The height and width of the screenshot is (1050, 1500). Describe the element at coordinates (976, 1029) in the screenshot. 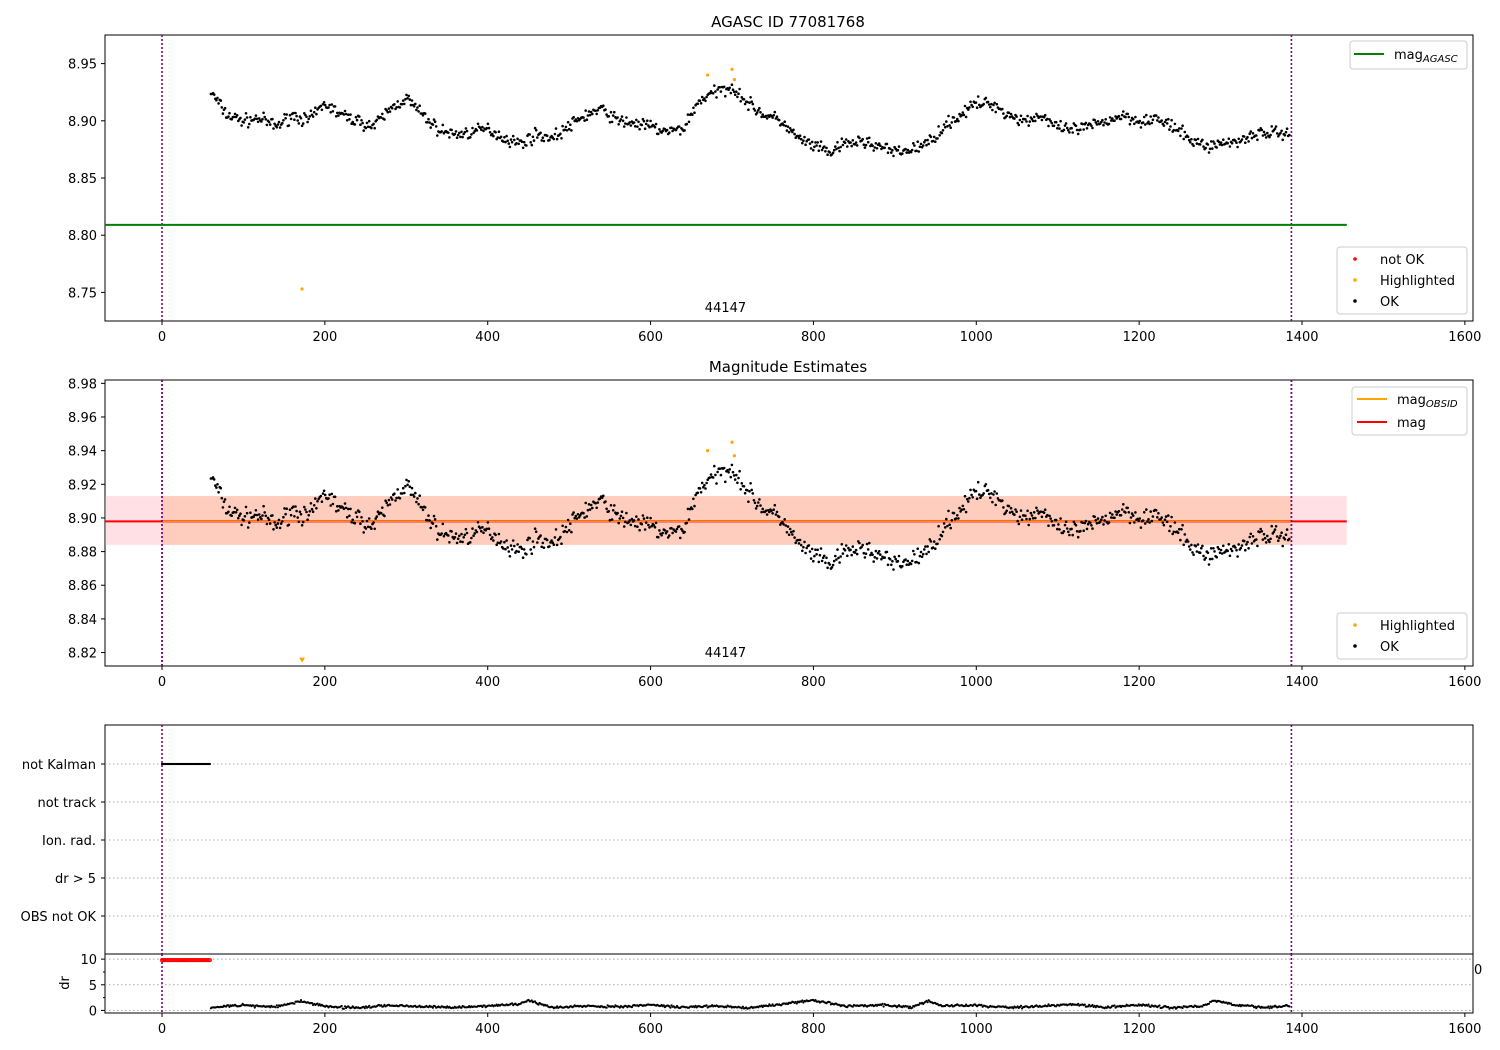

I see `x-tick-label: 1000` at that location.